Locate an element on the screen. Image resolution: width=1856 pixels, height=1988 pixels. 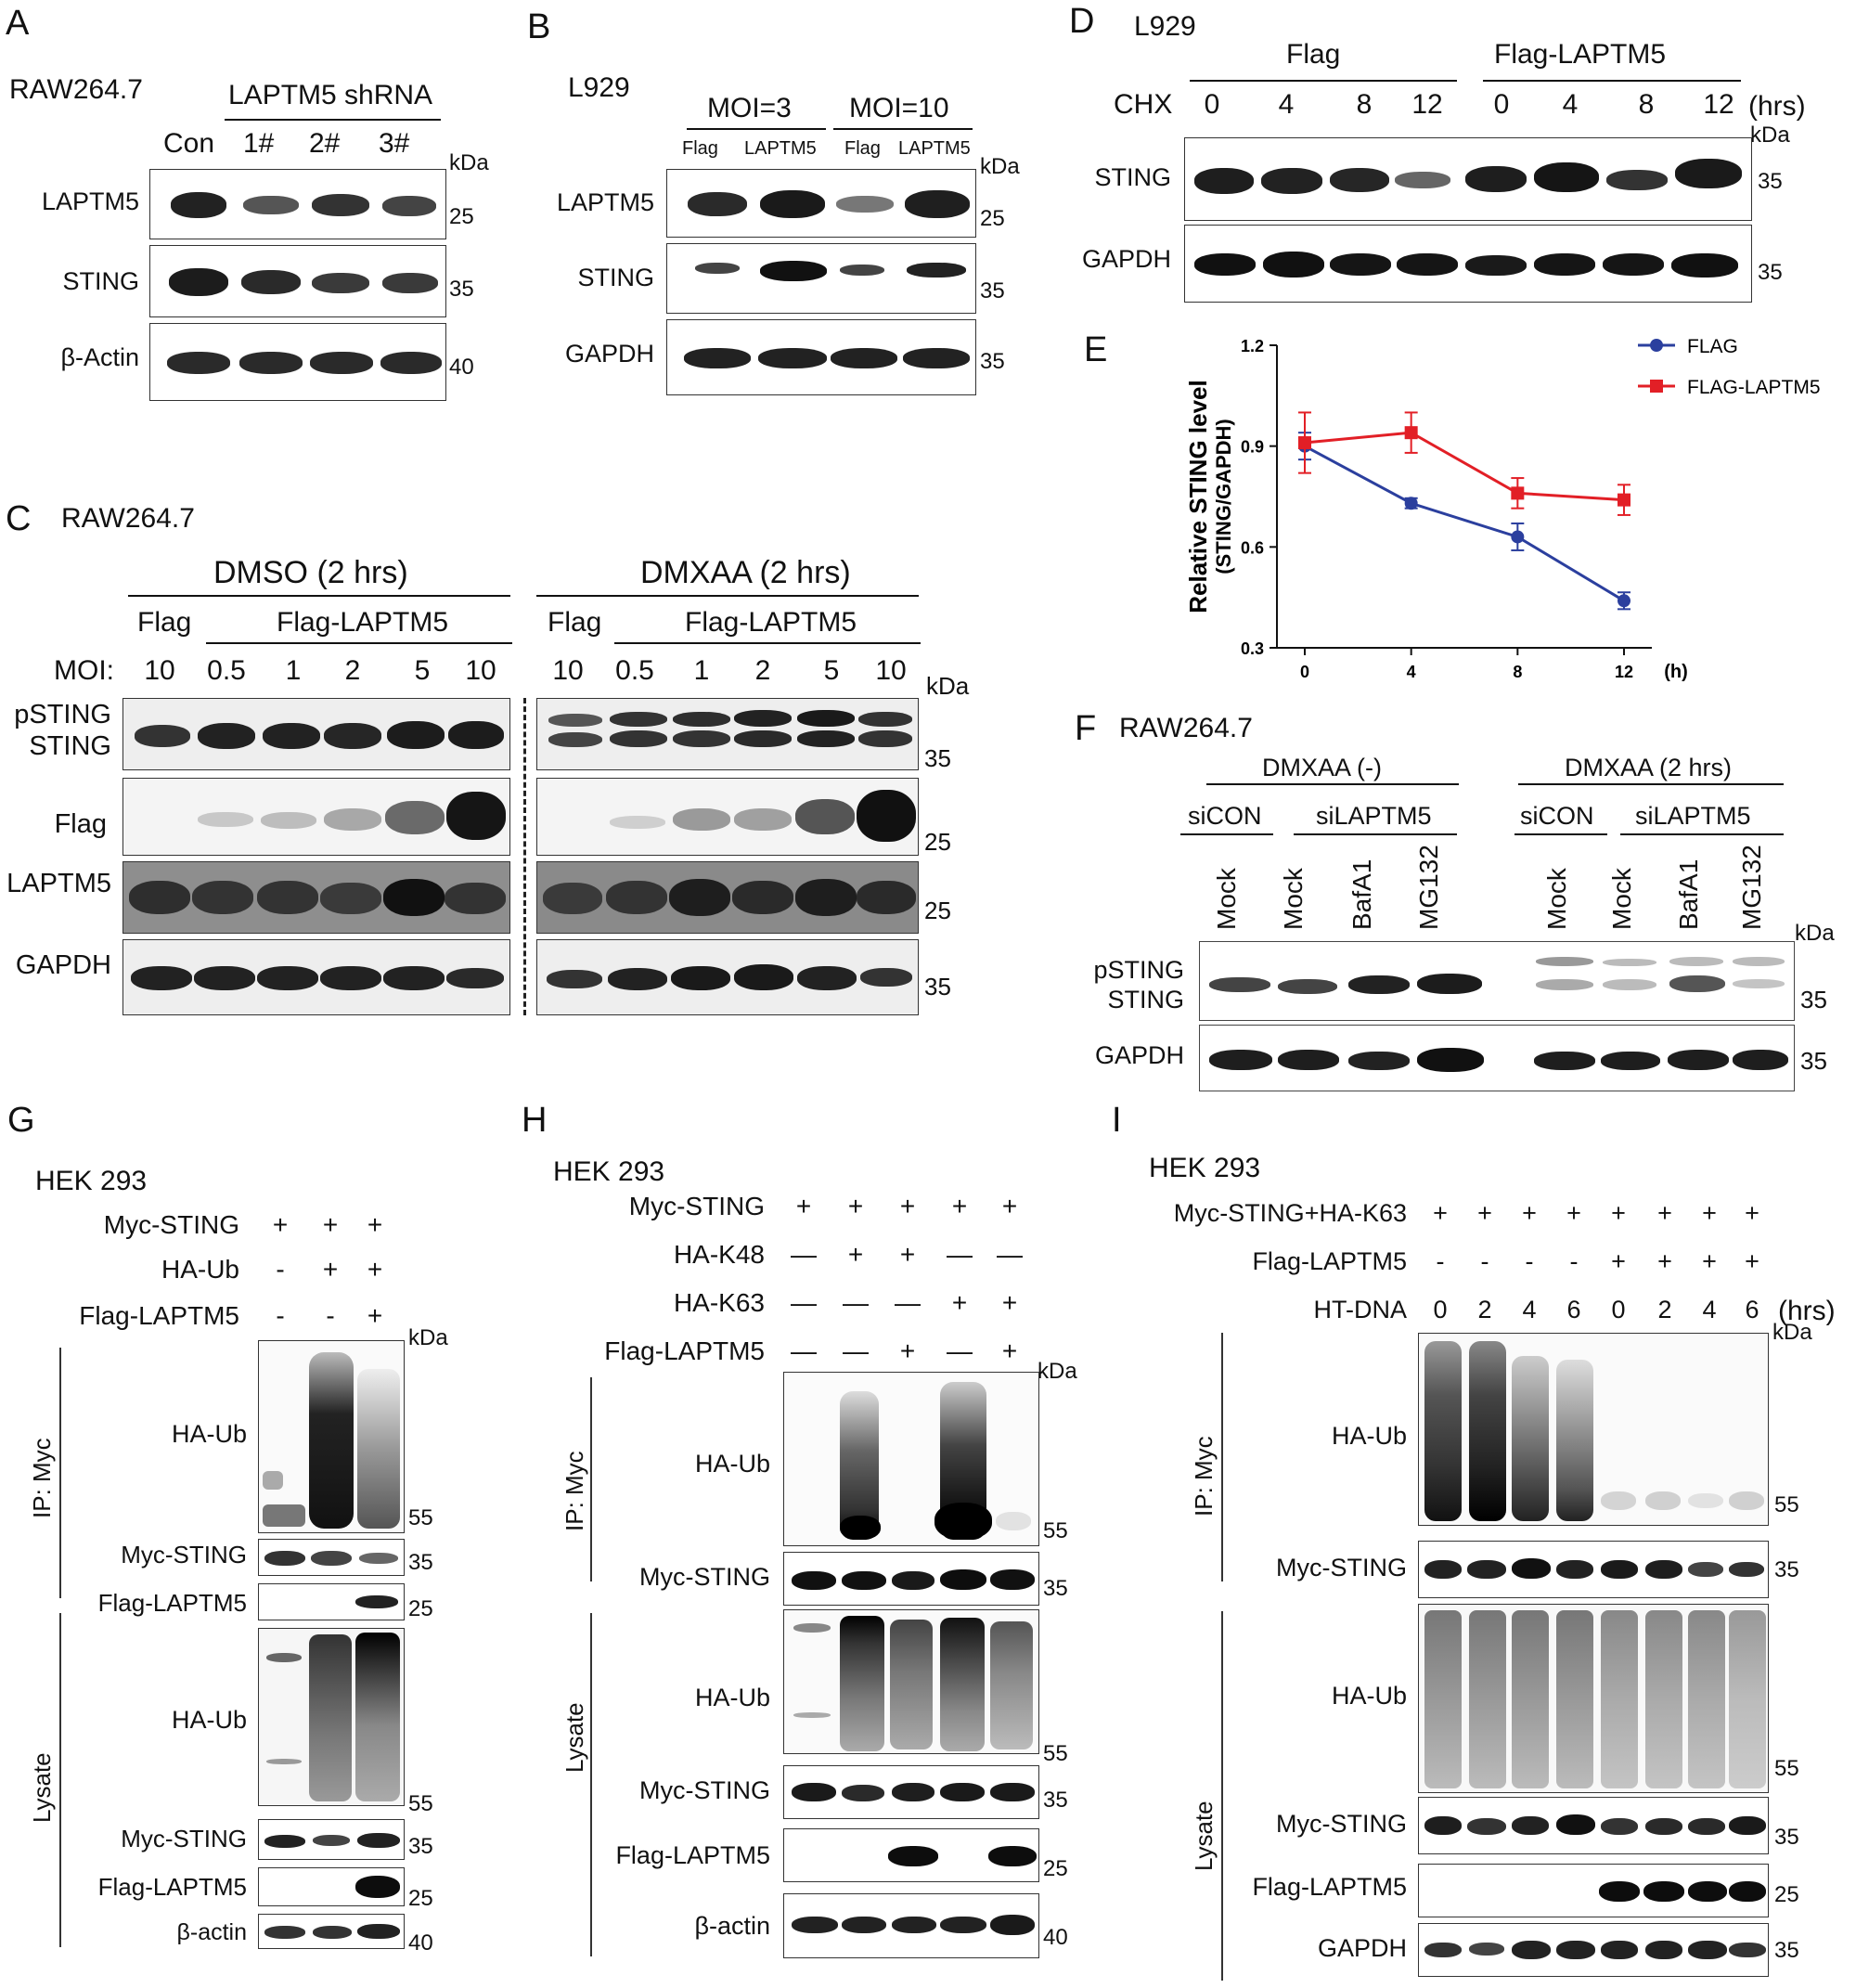
sub-header: siLAPTM5 is located at coordinates (1374, 816).